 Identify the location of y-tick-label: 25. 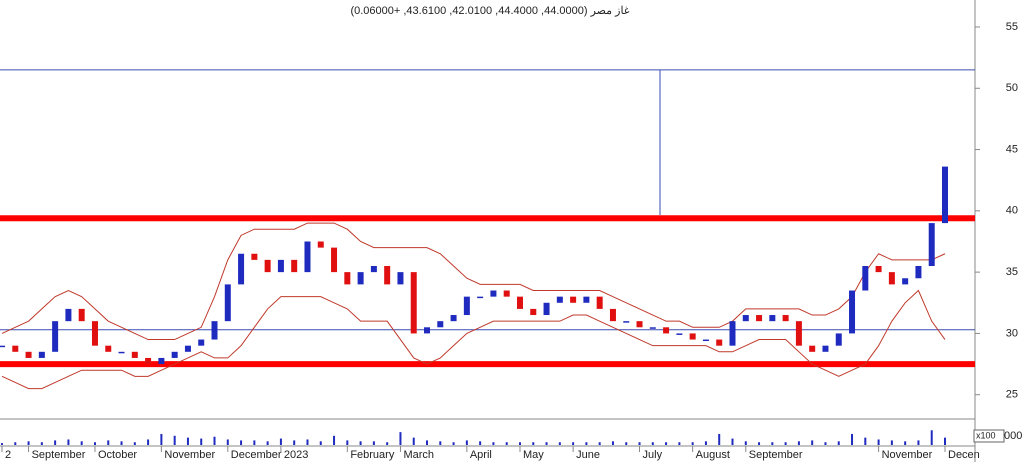
(1012, 395).